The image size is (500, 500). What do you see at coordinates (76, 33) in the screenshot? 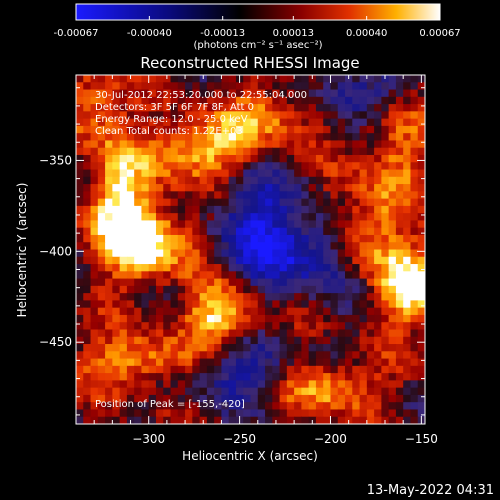
I see `colorbar-tick-label: -0.00067` at bounding box center [76, 33].